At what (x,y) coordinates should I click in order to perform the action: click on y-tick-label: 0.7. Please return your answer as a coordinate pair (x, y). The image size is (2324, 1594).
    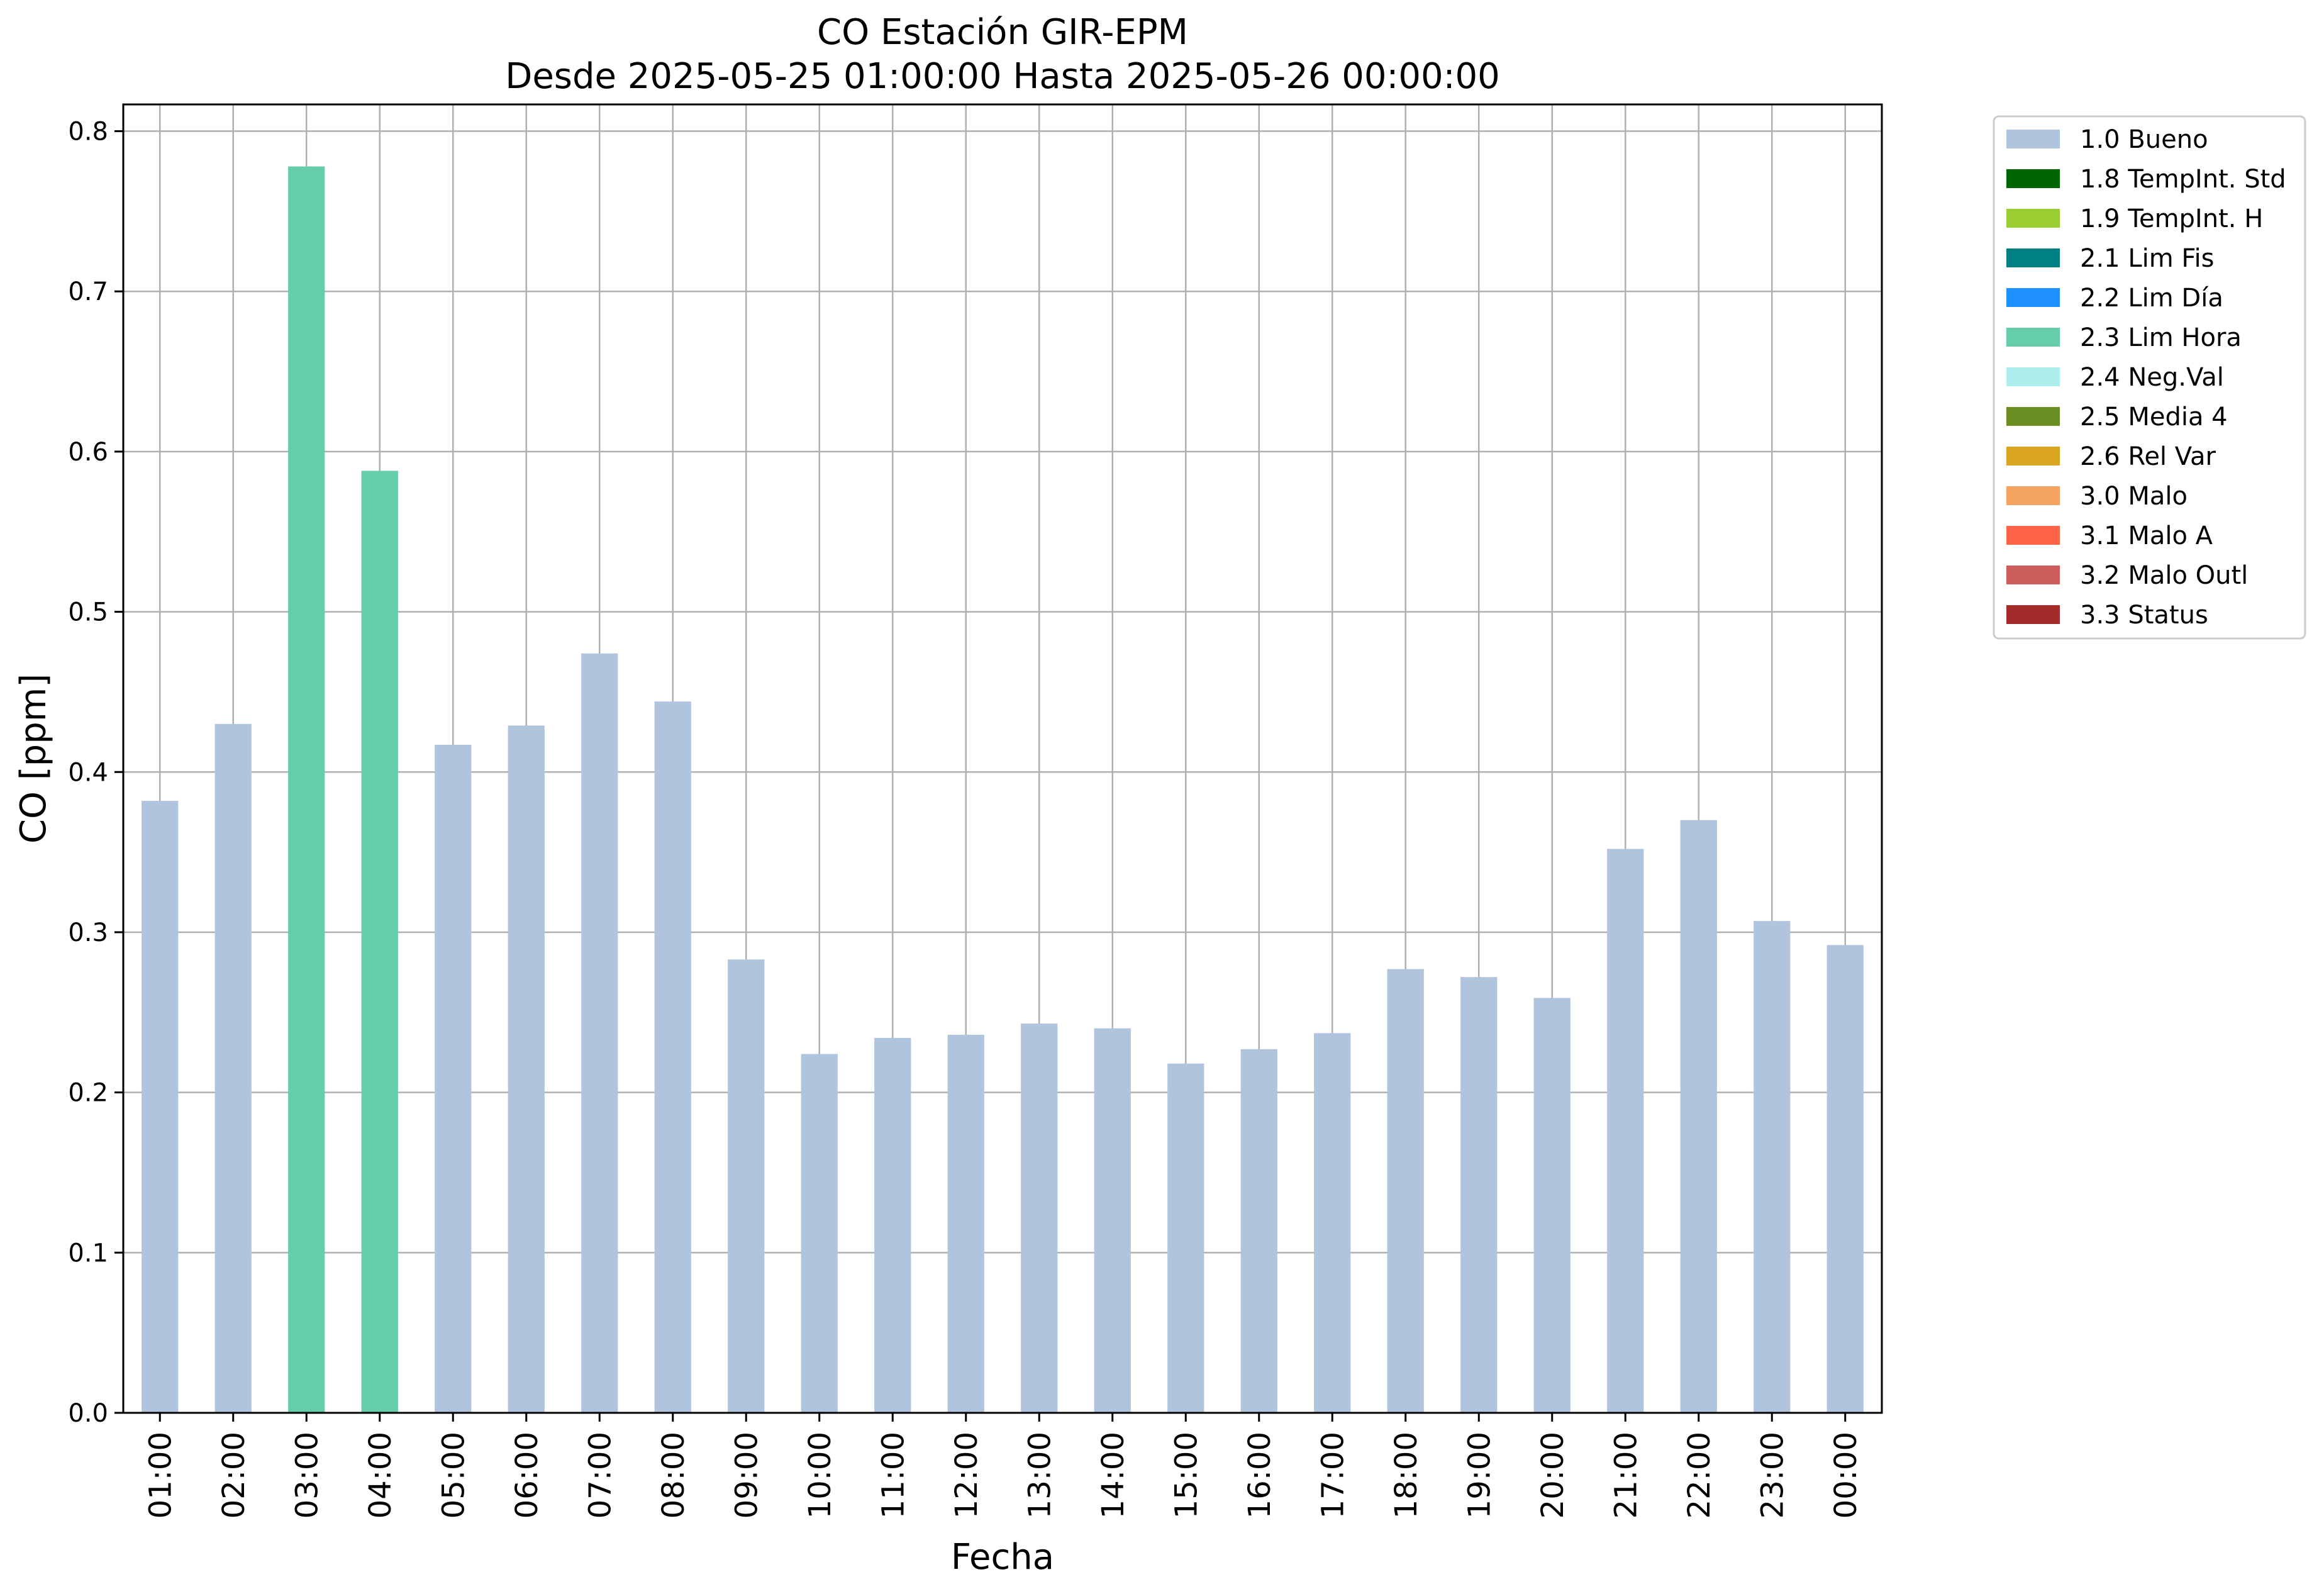
    Looking at the image, I should click on (88, 291).